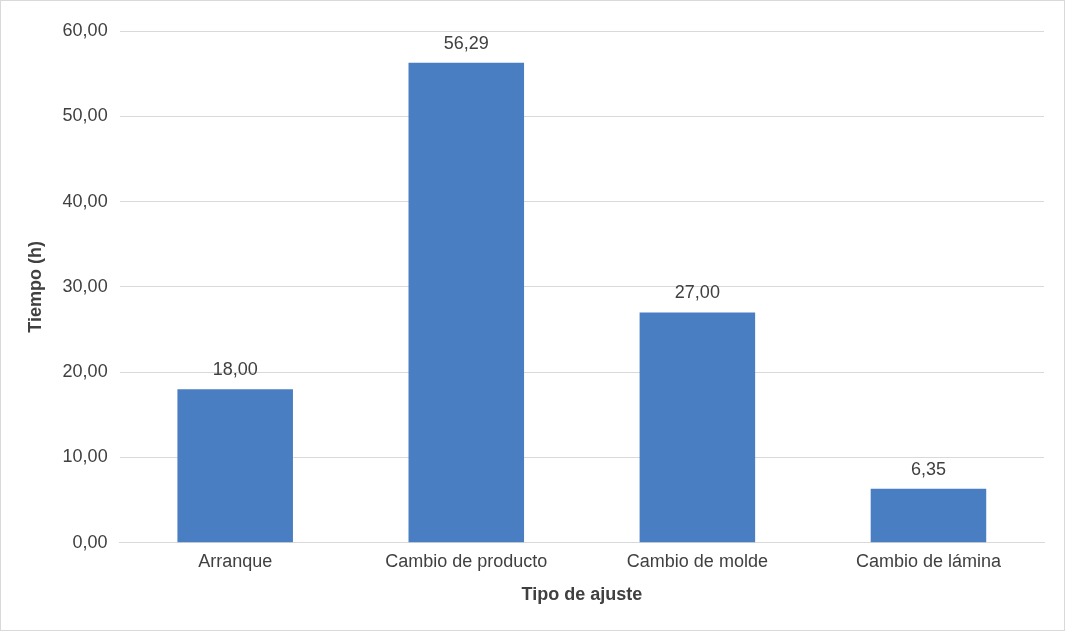 Image resolution: width=1065 pixels, height=631 pixels. Describe the element at coordinates (235, 369) in the screenshot. I see `data-label: 18,00` at that location.